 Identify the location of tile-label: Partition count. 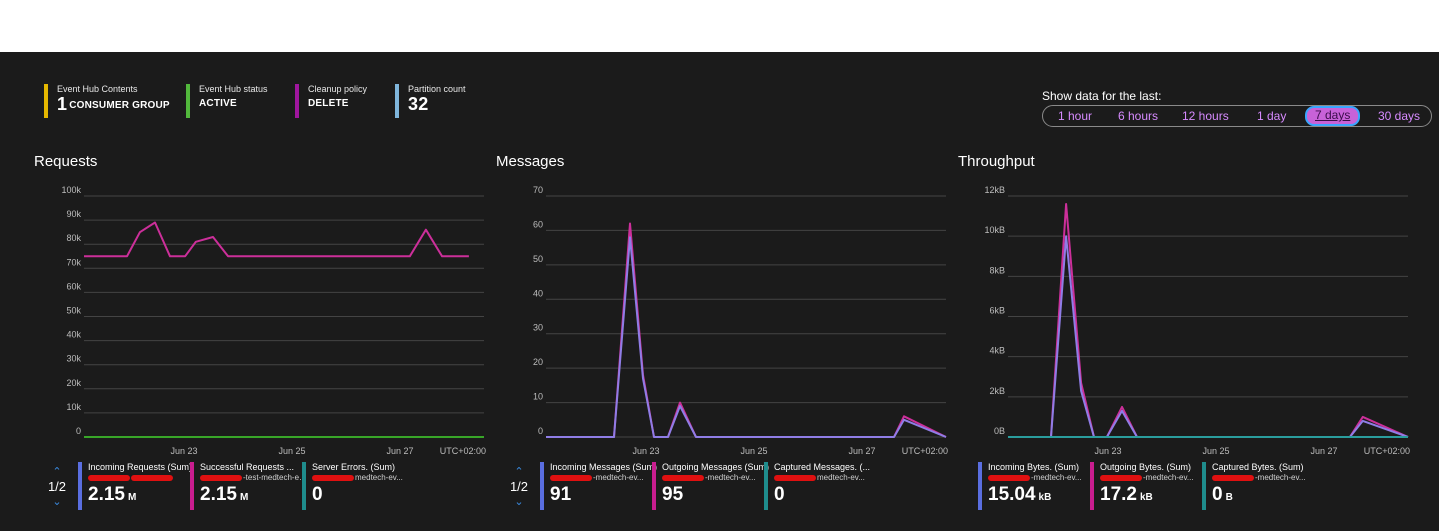
(437, 89).